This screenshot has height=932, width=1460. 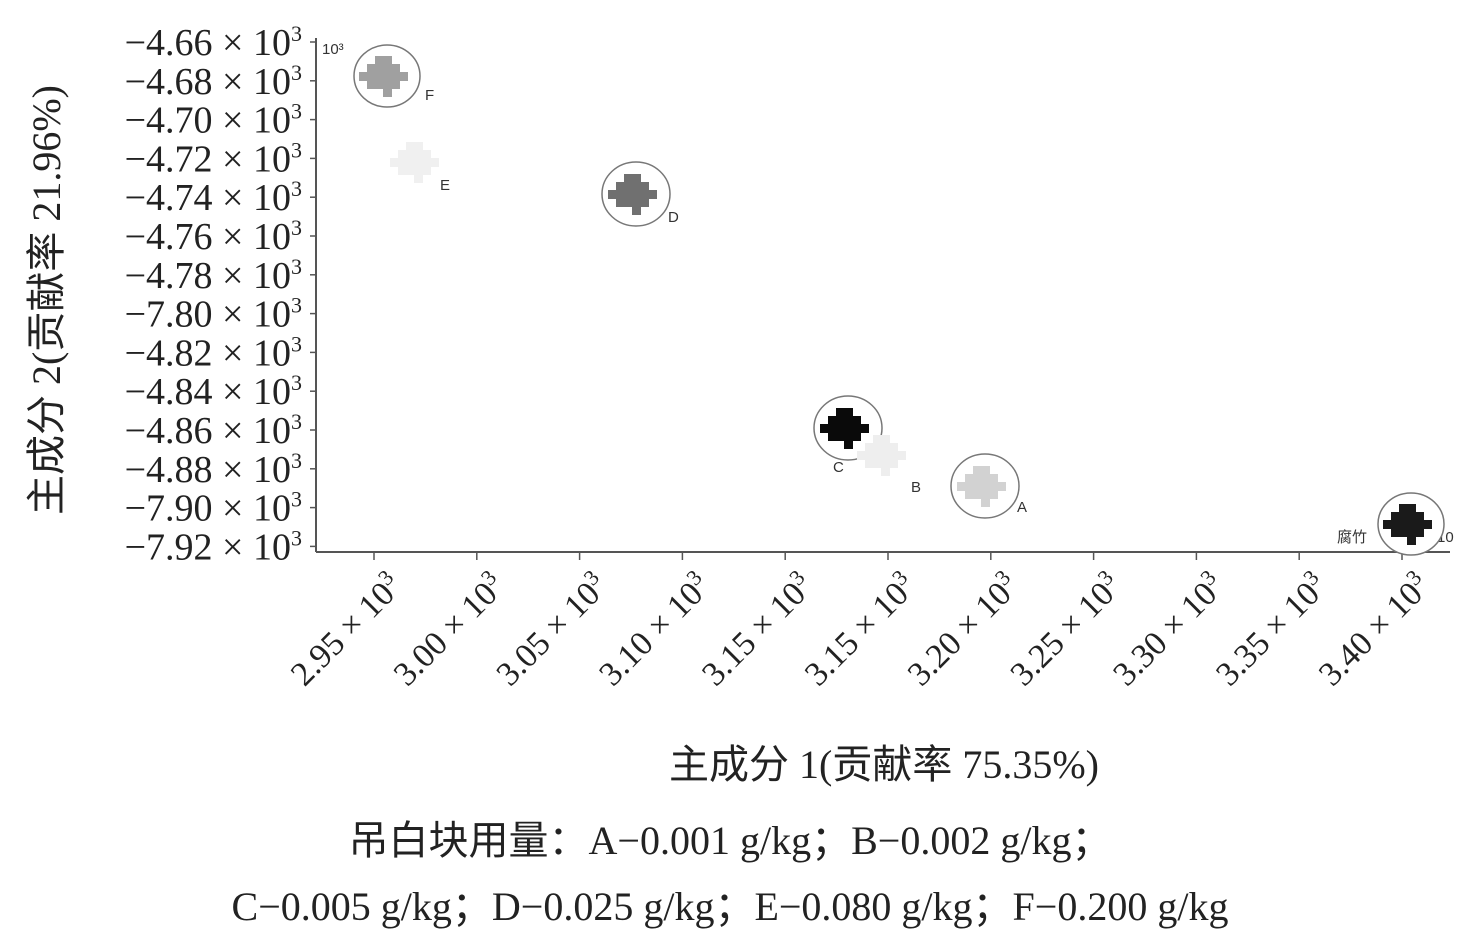 What do you see at coordinates (429, 95) in the screenshot?
I see `point-label: F` at bounding box center [429, 95].